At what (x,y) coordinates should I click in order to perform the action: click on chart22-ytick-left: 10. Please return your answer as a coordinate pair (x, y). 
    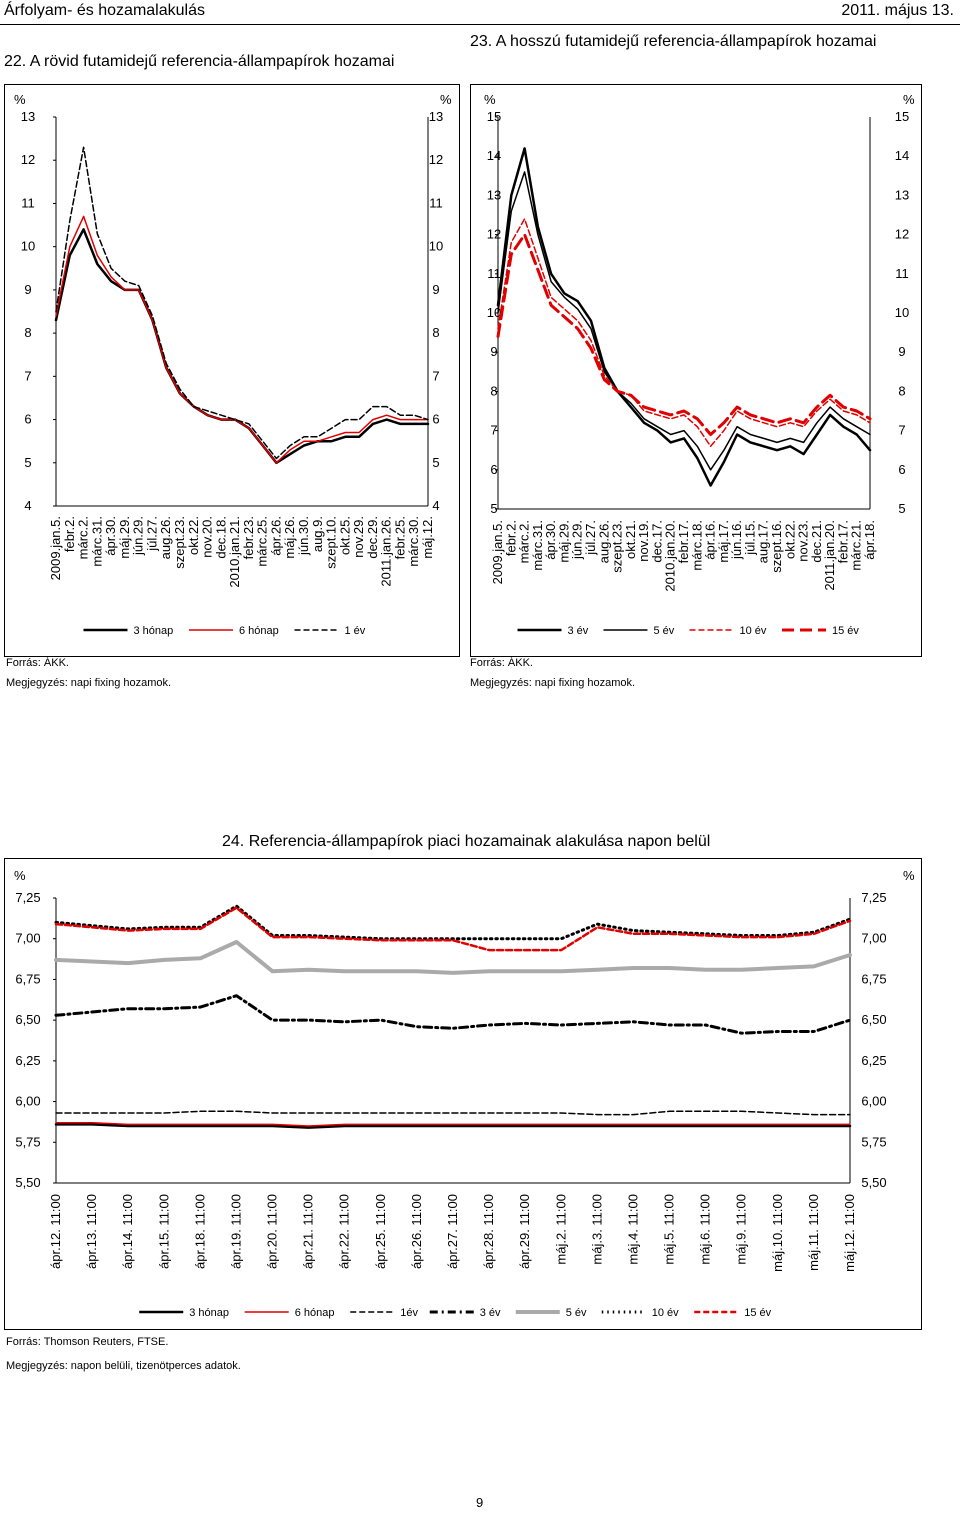
    Looking at the image, I should click on (28, 246).